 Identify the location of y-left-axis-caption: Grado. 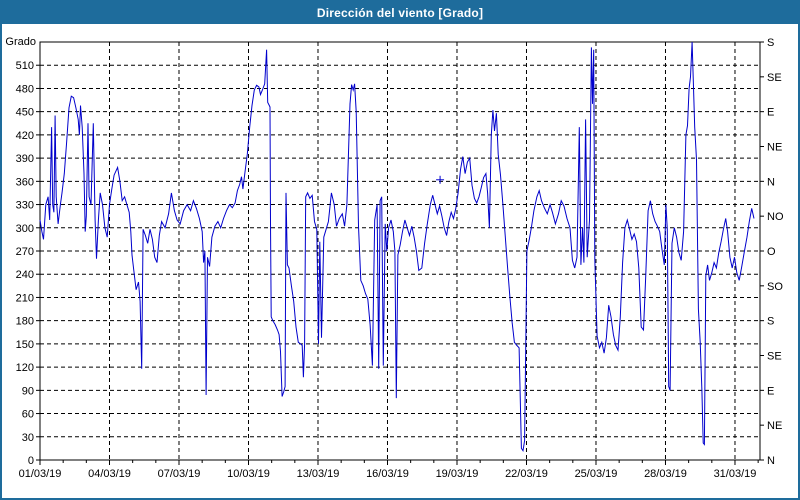
(20, 42).